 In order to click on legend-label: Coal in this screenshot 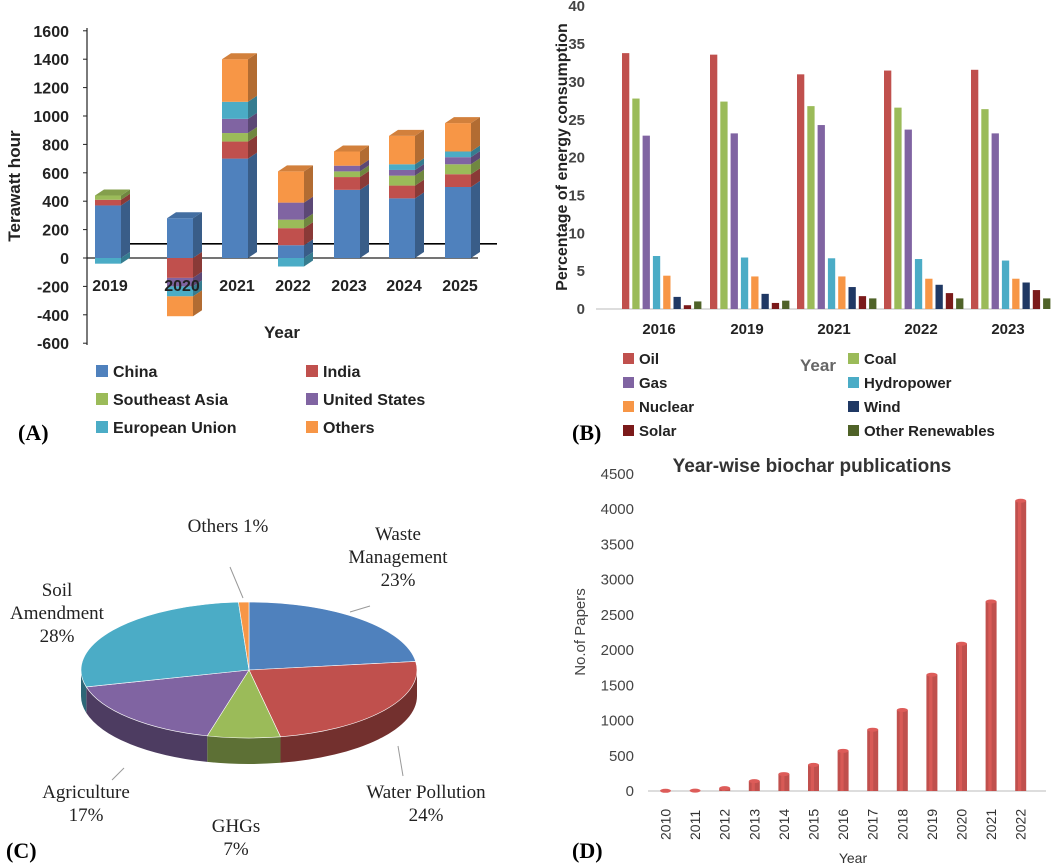, I will do `click(880, 359)`.